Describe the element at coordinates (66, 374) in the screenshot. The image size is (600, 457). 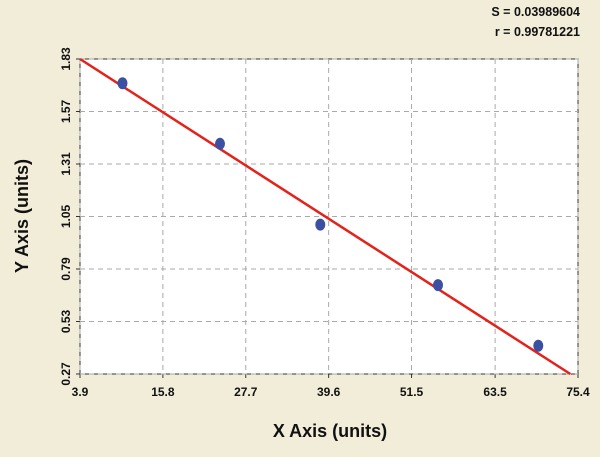
I see `y-tick-label: 0.27` at that location.